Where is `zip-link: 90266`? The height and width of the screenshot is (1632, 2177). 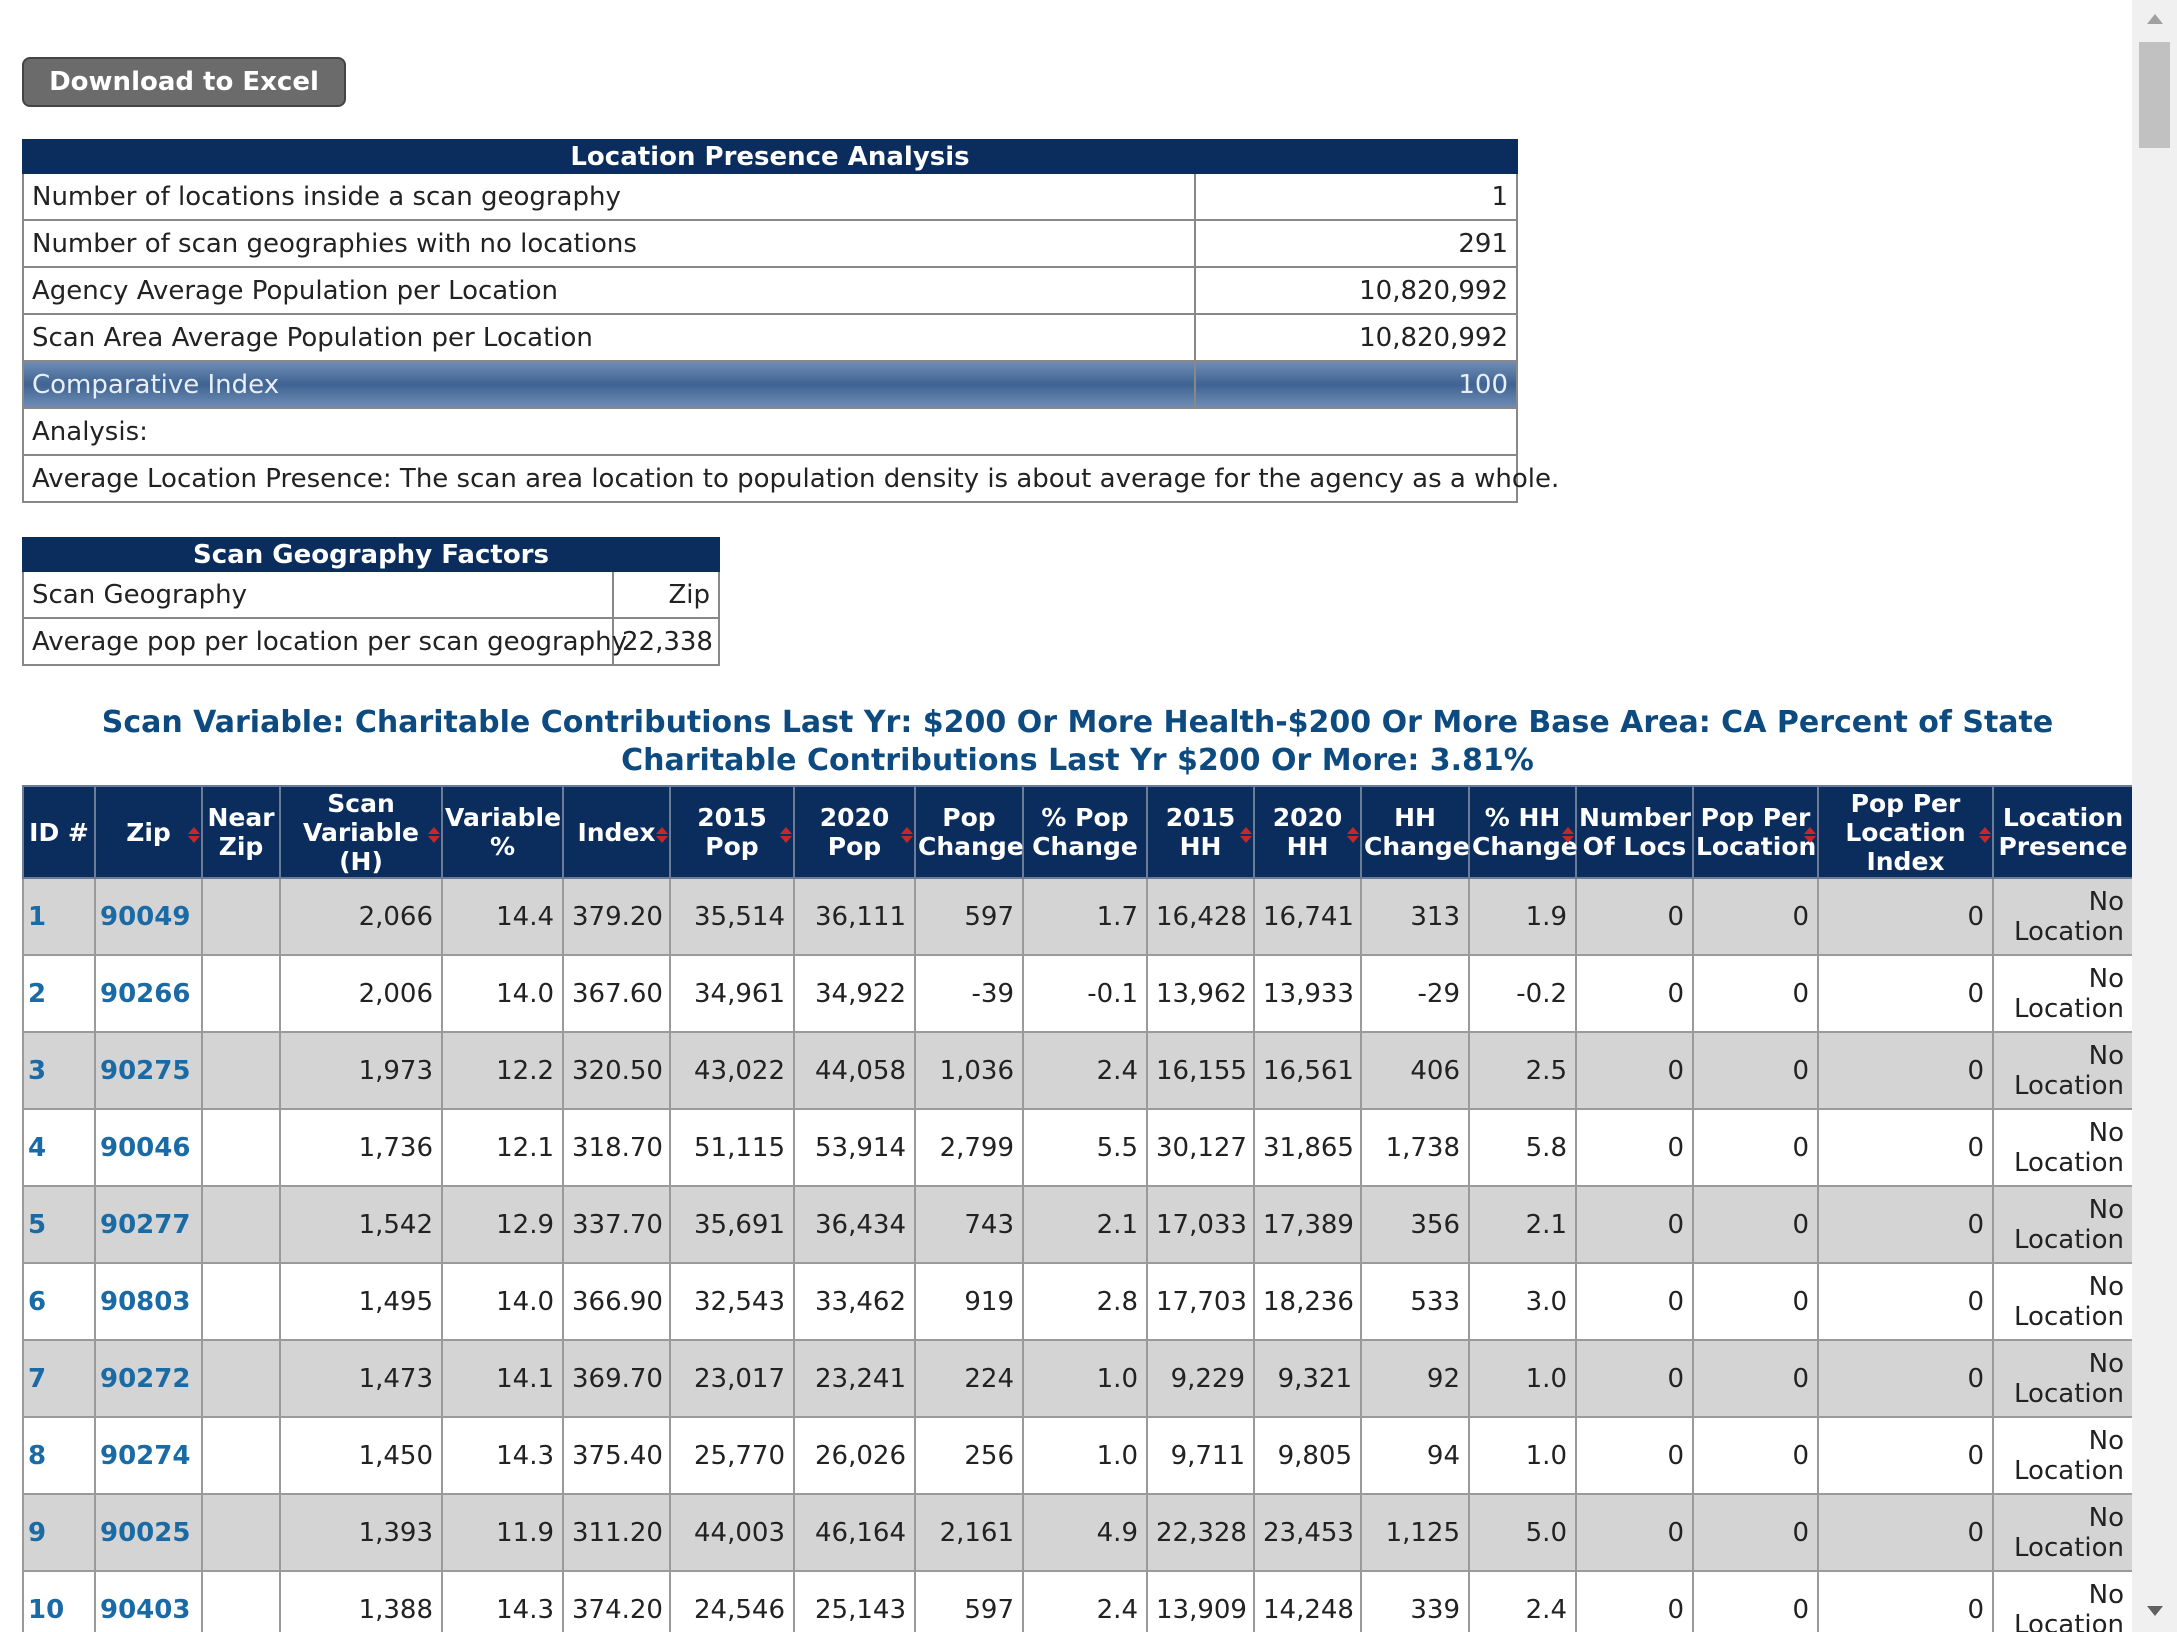
zip-link: 90266 is located at coordinates (148, 993).